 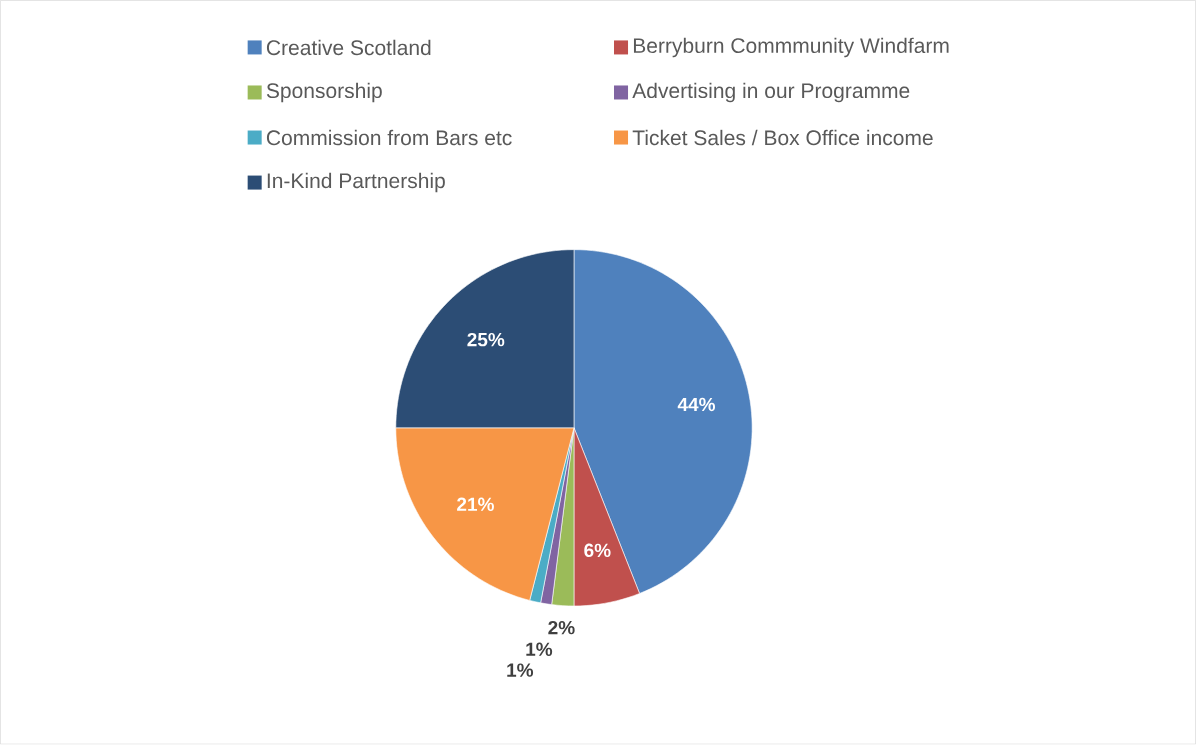 What do you see at coordinates (348, 47) in the screenshot?
I see `legend-label: Creative Scotland` at bounding box center [348, 47].